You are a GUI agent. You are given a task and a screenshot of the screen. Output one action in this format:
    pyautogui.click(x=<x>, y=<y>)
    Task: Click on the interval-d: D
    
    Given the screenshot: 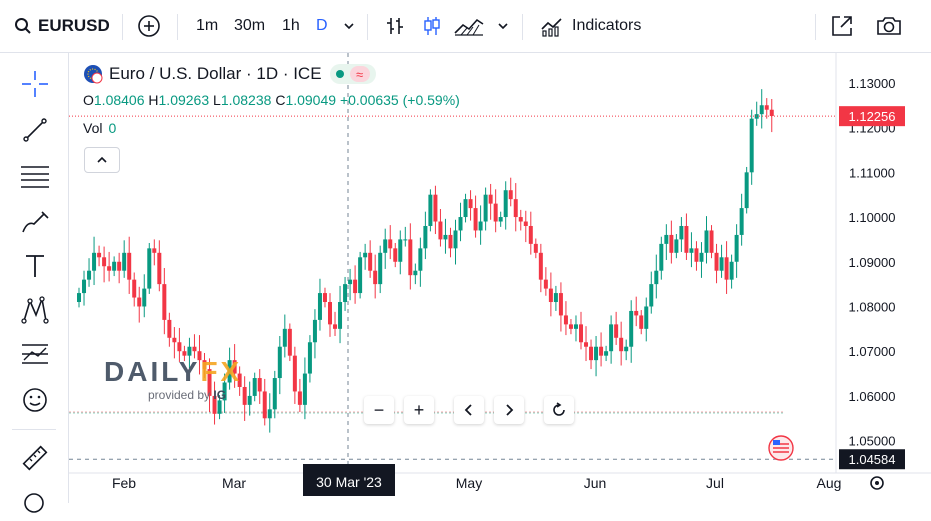 What is the action you would take?
    pyautogui.click(x=322, y=25)
    